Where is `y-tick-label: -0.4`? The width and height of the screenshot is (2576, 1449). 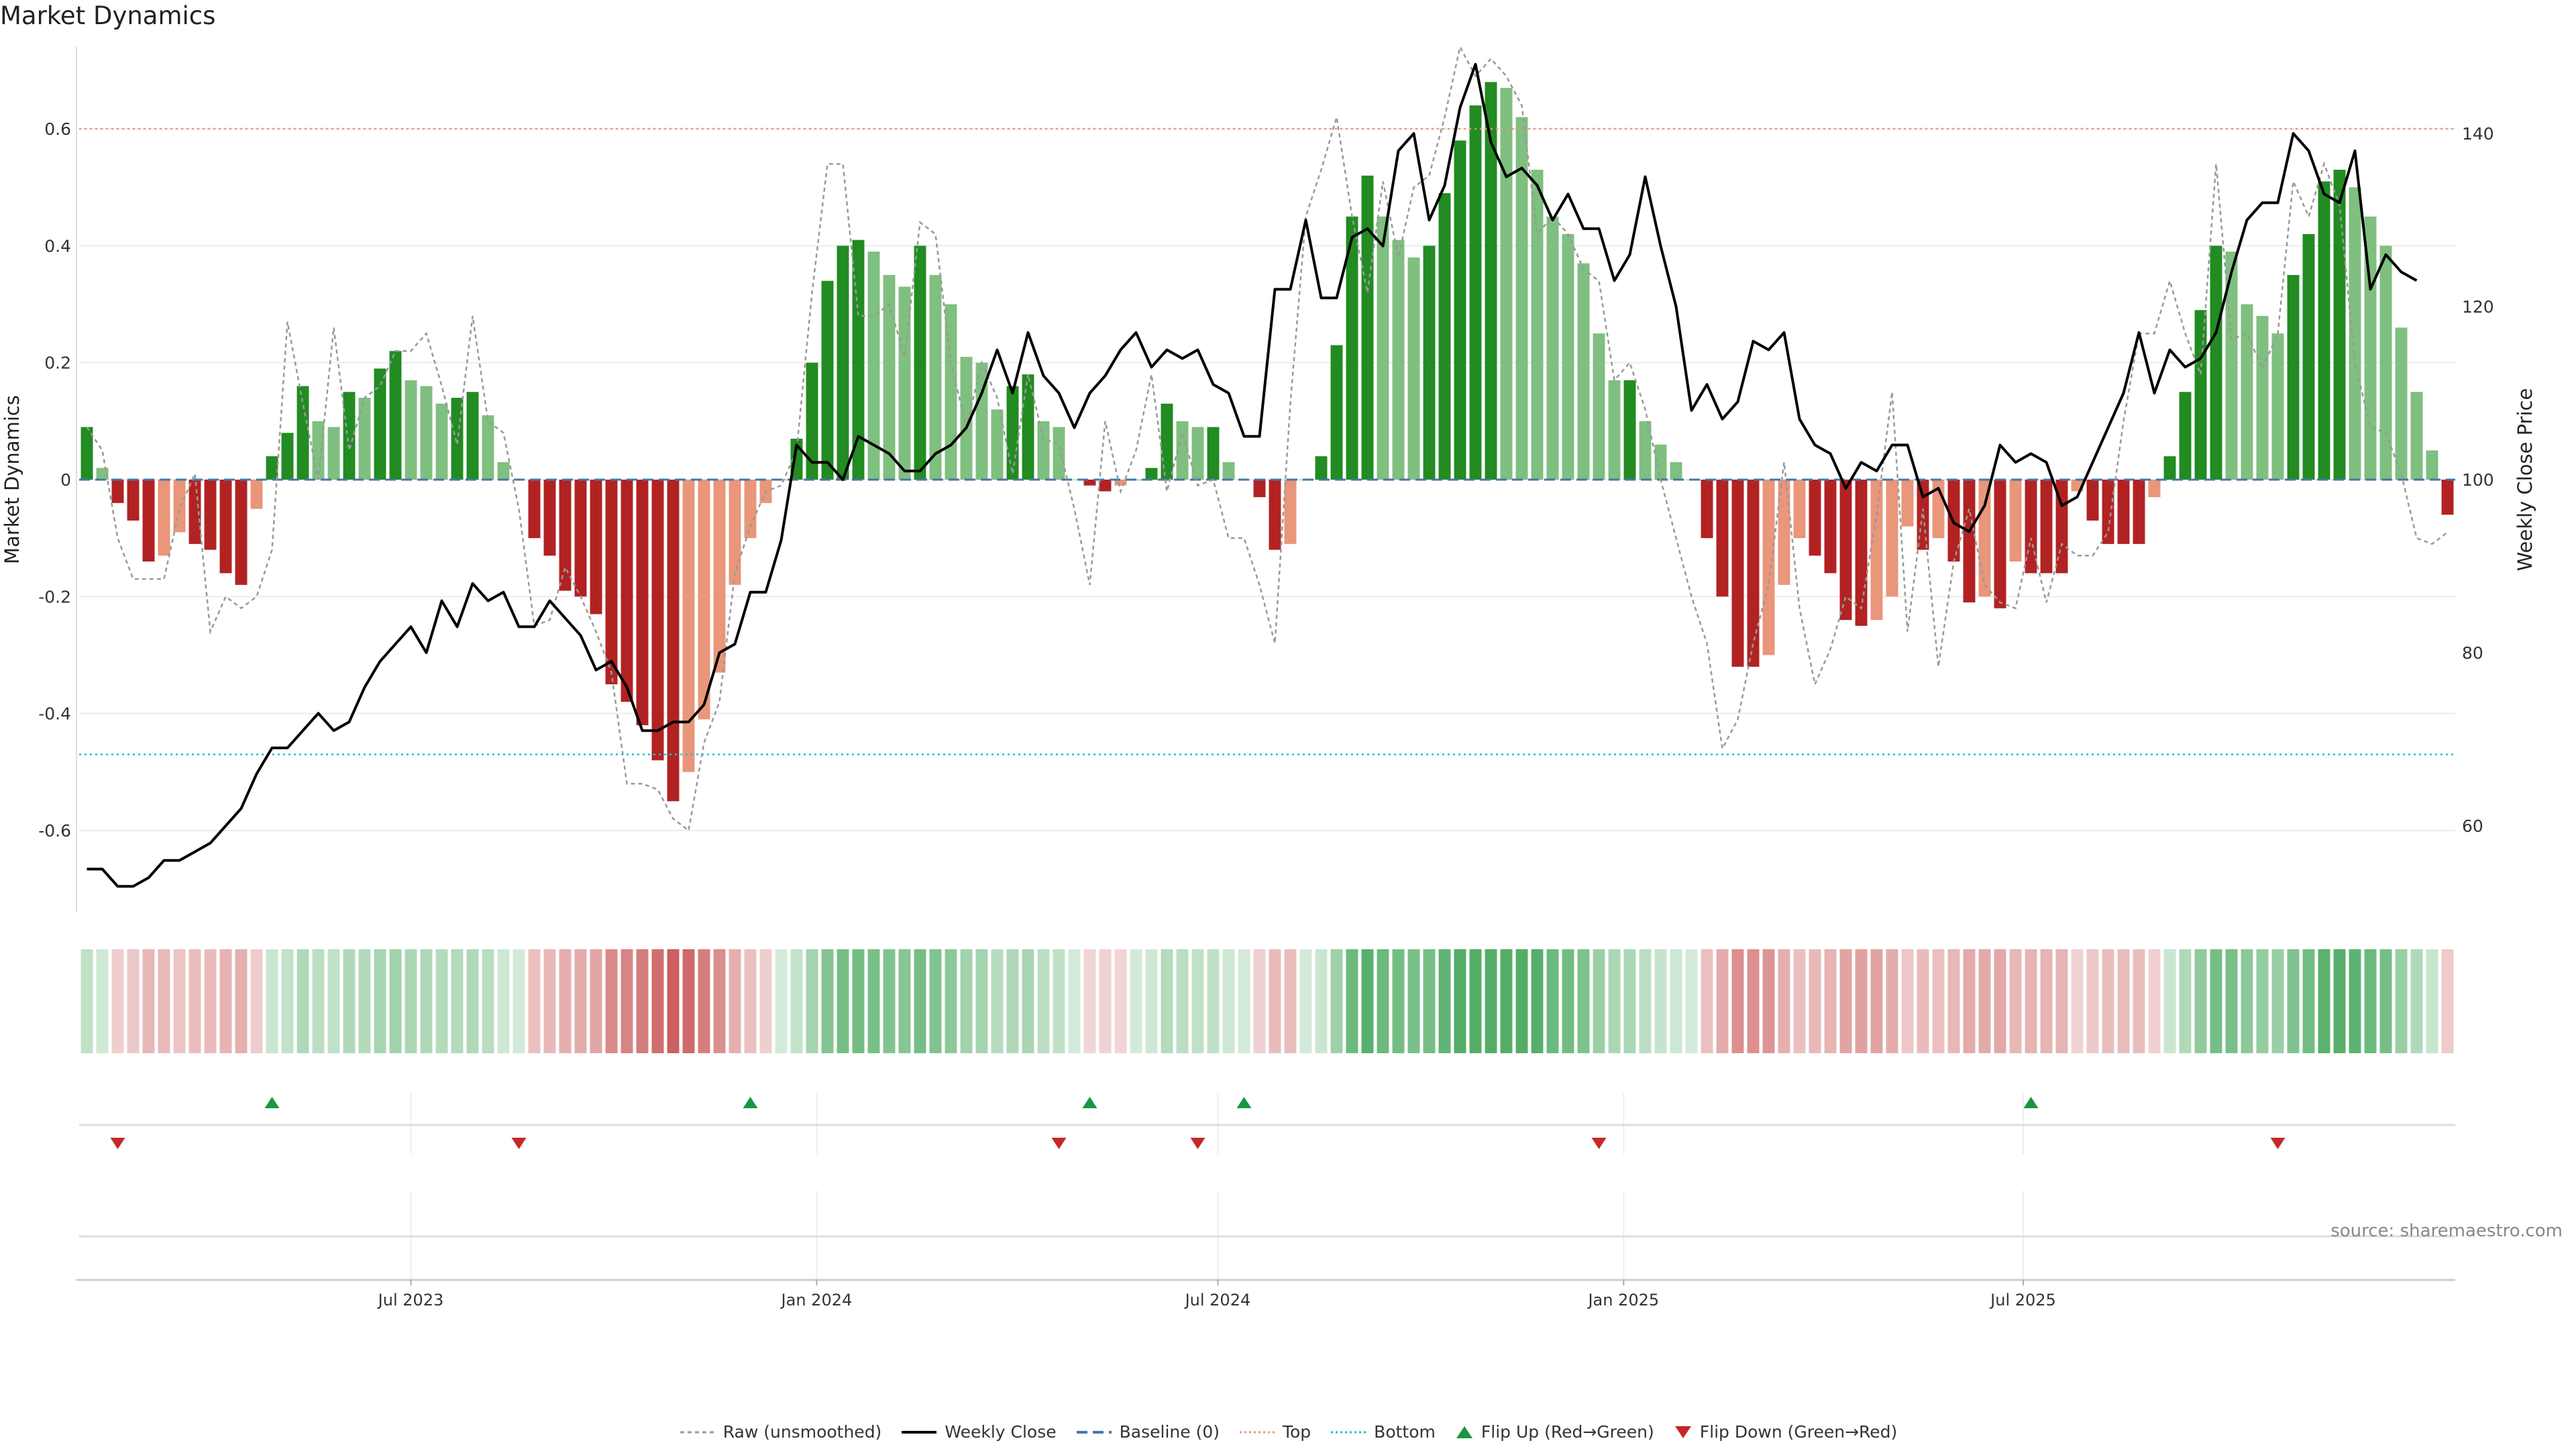
y-tick-label: -0.4 is located at coordinates (54, 714).